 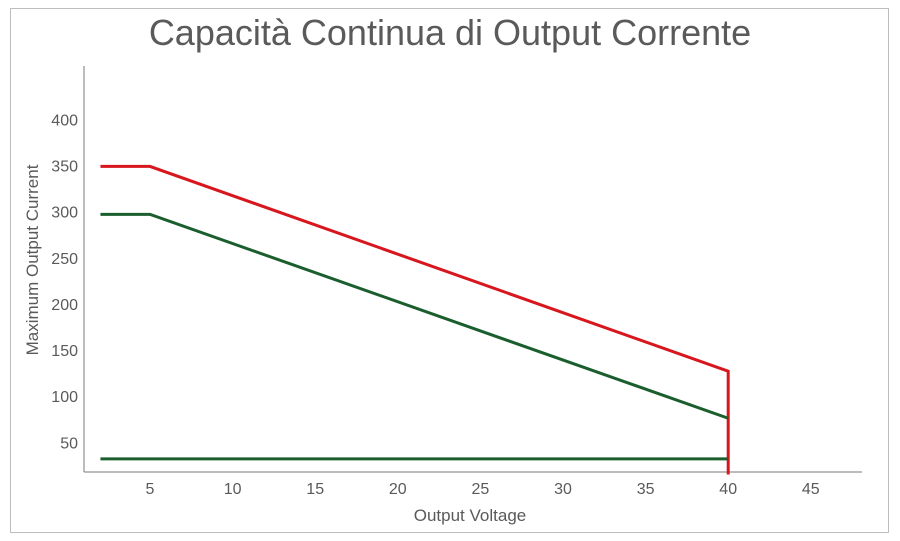 I want to click on x-tick-label: 30, so click(x=563, y=489).